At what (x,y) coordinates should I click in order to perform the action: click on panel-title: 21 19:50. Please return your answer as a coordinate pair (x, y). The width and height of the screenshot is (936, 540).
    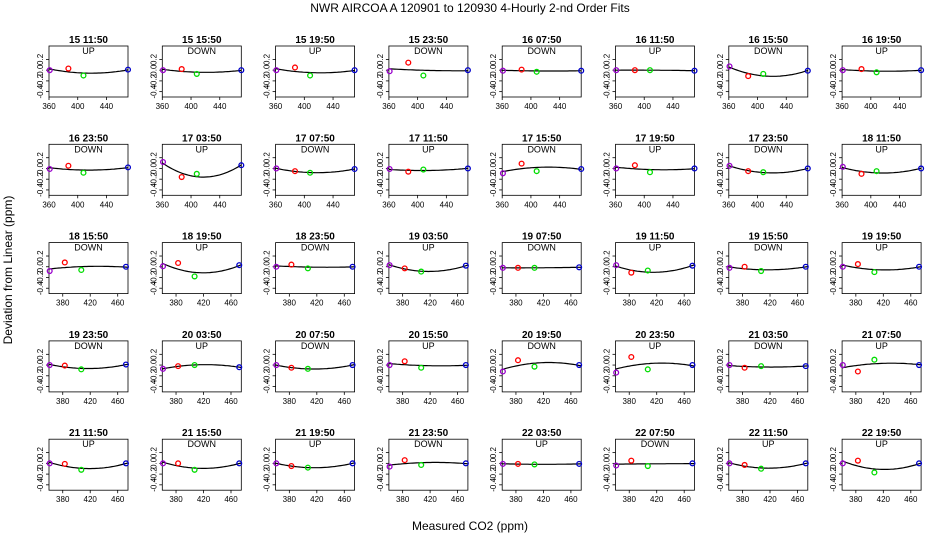
    Looking at the image, I should click on (315, 433).